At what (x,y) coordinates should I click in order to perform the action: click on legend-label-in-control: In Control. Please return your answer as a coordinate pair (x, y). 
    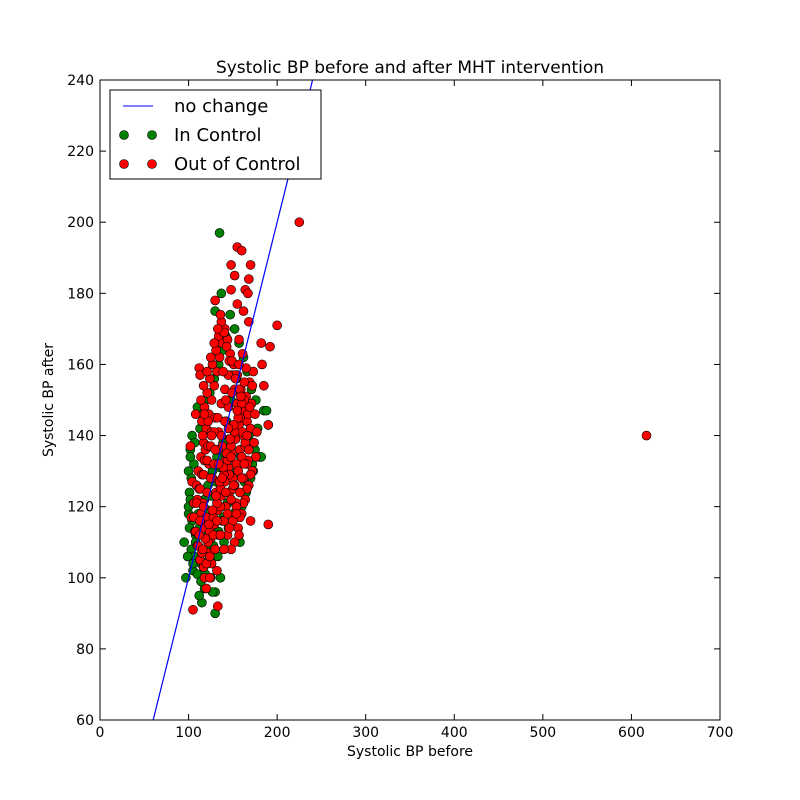
    Looking at the image, I should click on (218, 135).